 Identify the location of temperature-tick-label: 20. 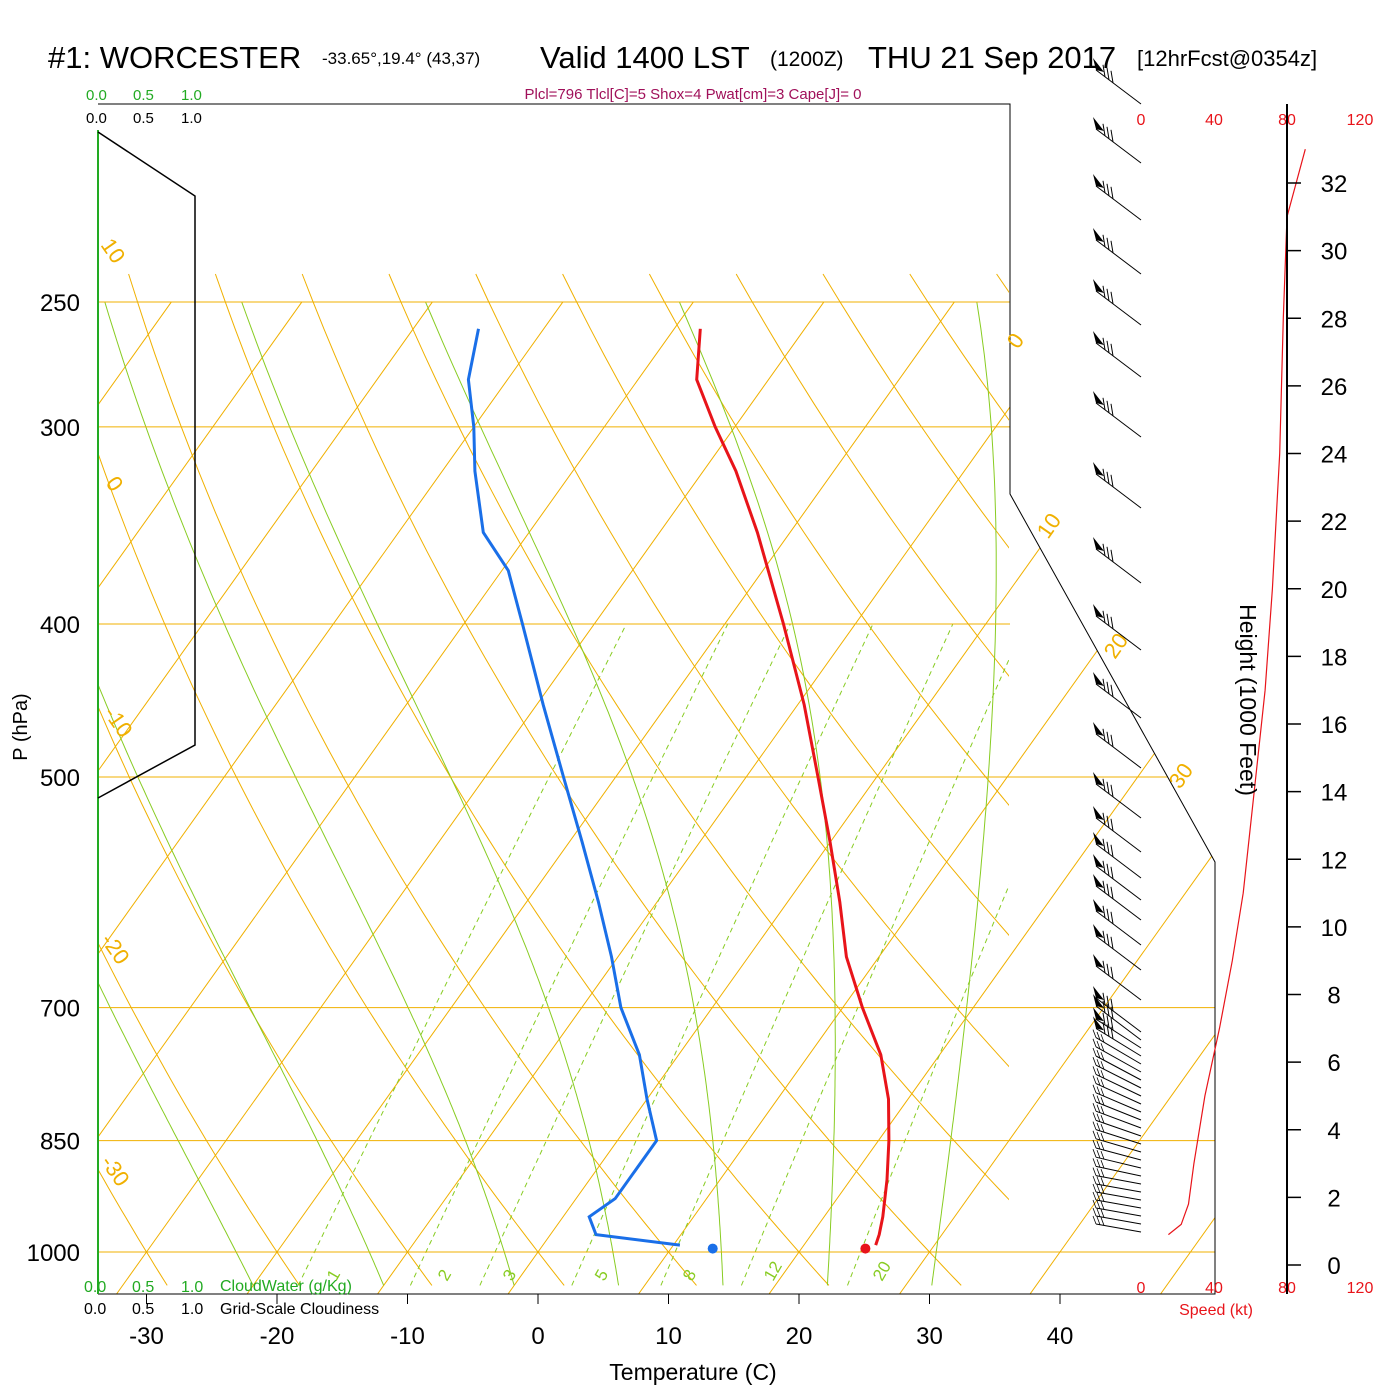
(799, 1336).